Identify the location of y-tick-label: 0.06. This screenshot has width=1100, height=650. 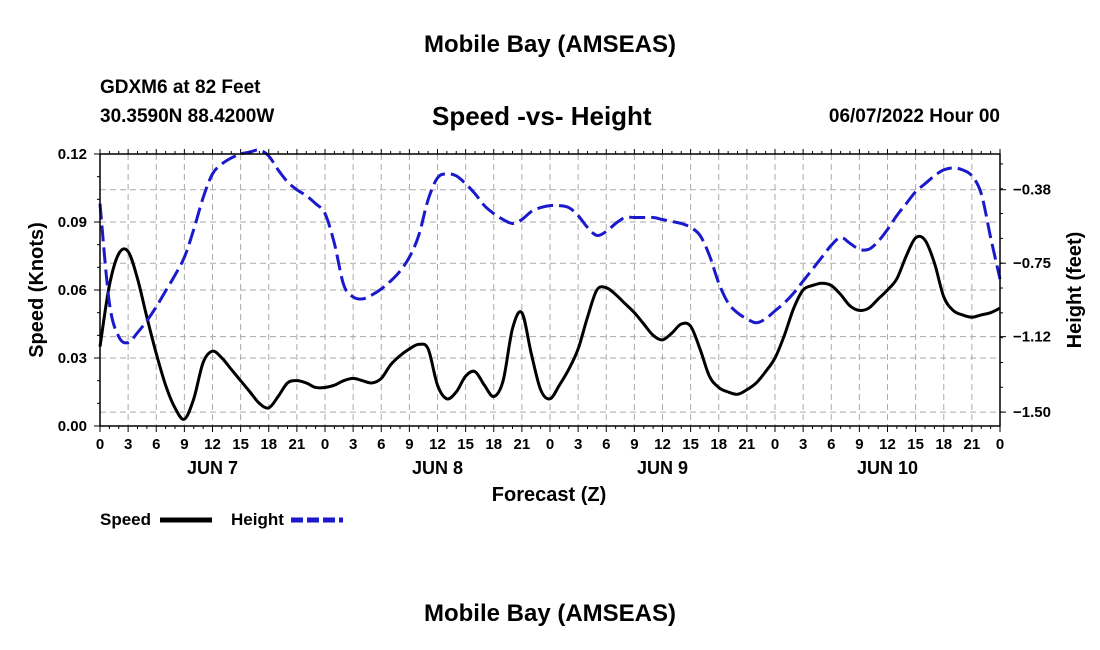
(72, 290).